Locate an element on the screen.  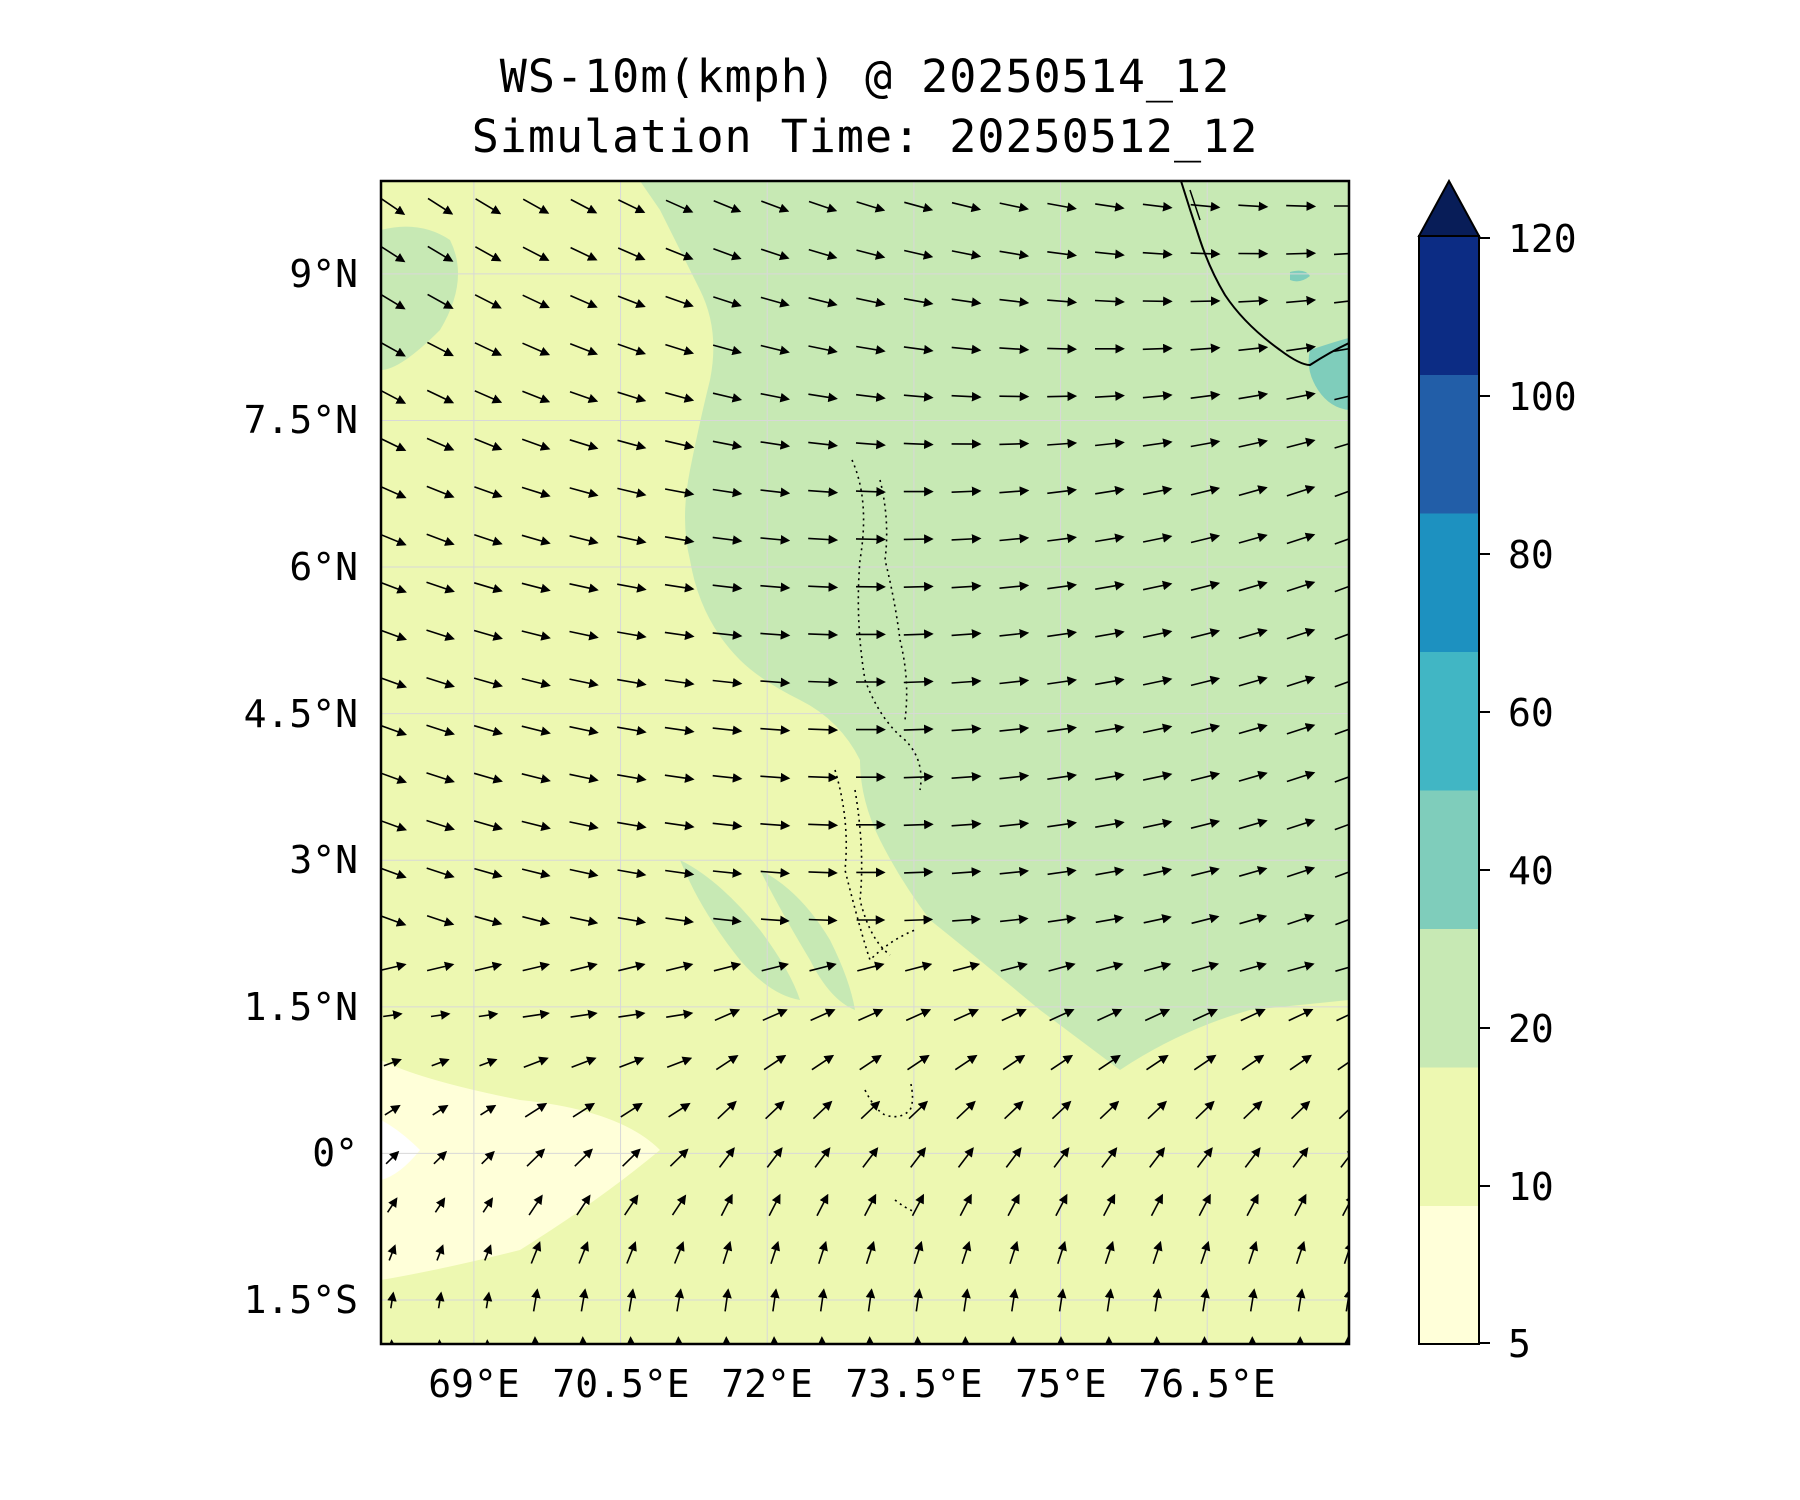
colorbar-tick-label: 10 is located at coordinates (1531, 1187).